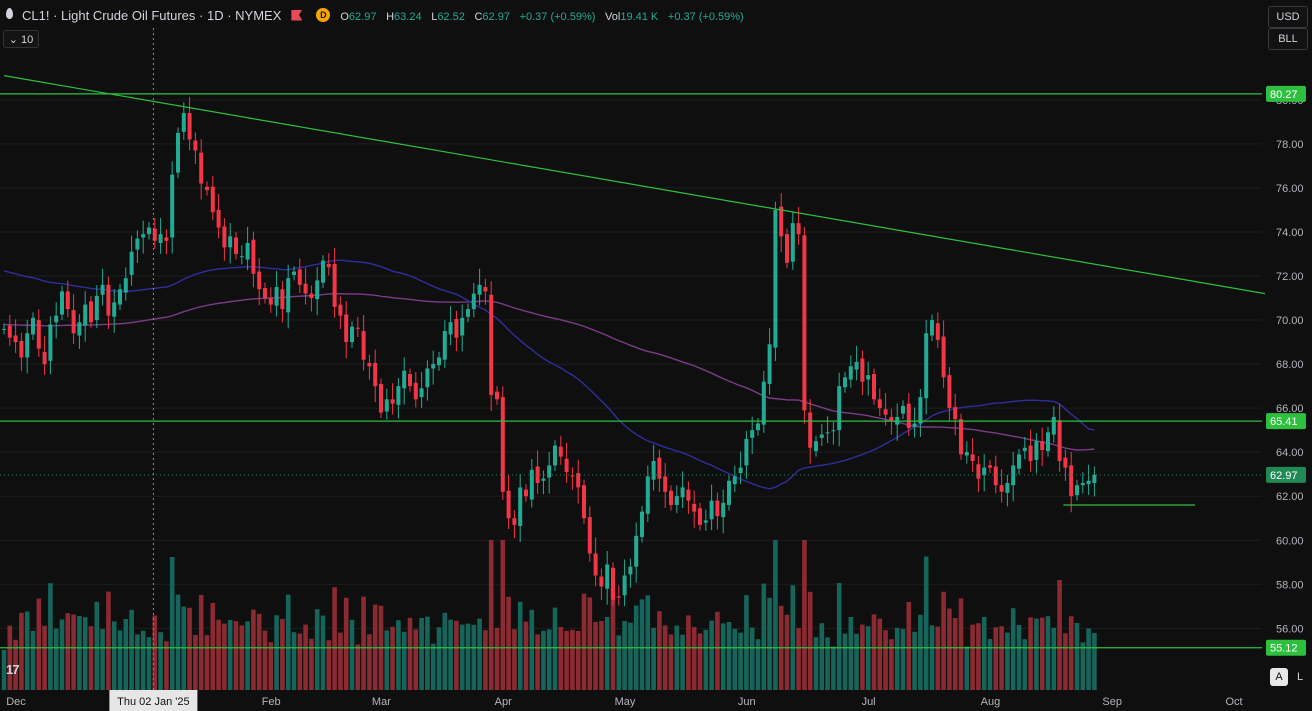 The width and height of the screenshot is (1312, 711). What do you see at coordinates (9, 13) in the screenshot?
I see `oil-drop-icon` at bounding box center [9, 13].